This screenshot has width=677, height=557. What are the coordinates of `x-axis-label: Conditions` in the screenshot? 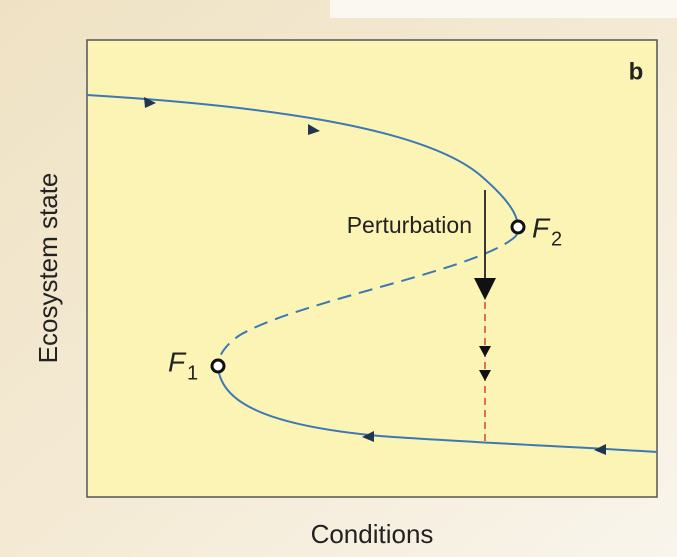 It's located at (372, 534).